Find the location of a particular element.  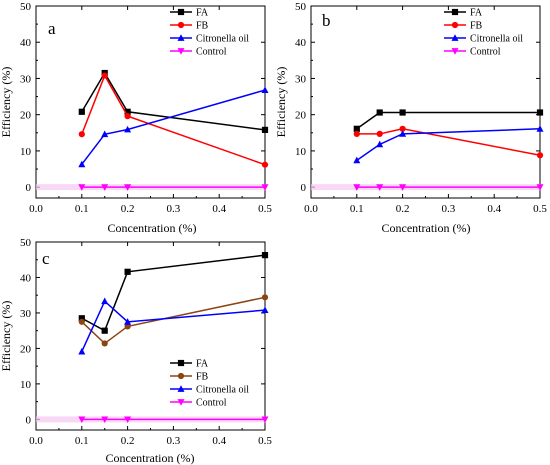

series-control is located at coordinates (173, 187).